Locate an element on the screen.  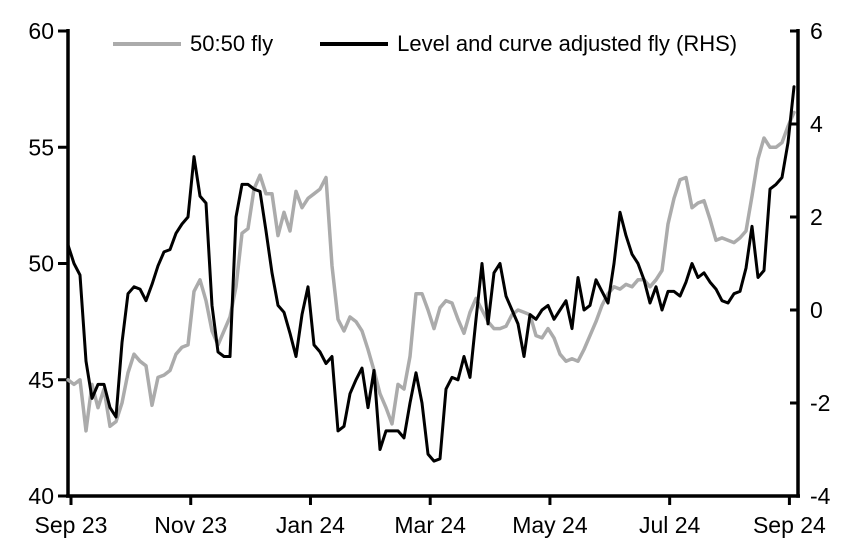
x-axis-tick-label: Nov 23 is located at coordinates (190, 525).